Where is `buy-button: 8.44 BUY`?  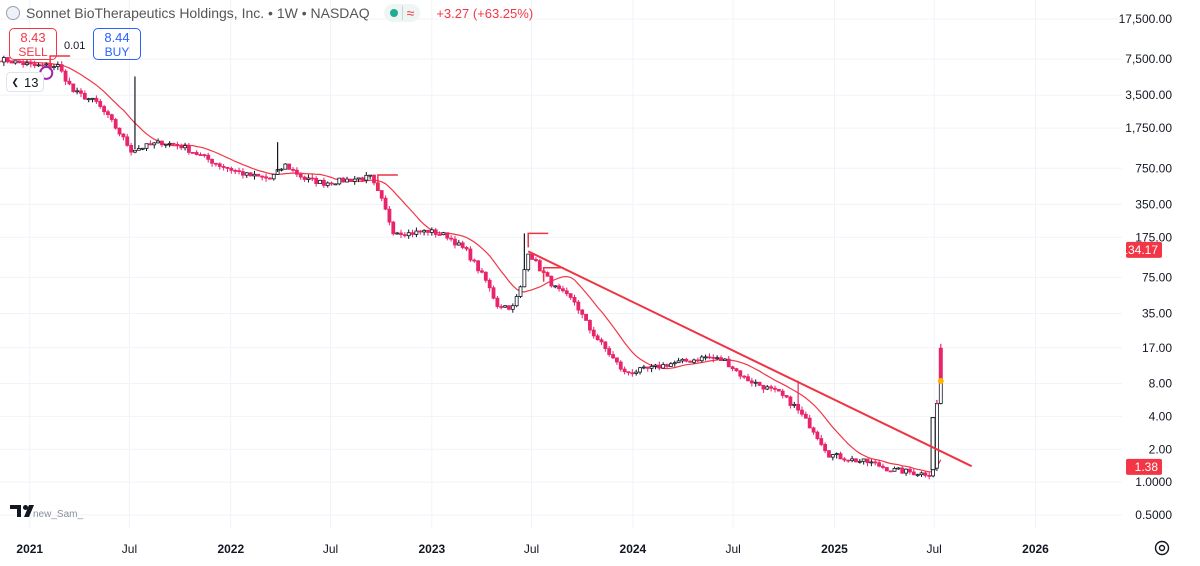 buy-button: 8.44 BUY is located at coordinates (117, 44).